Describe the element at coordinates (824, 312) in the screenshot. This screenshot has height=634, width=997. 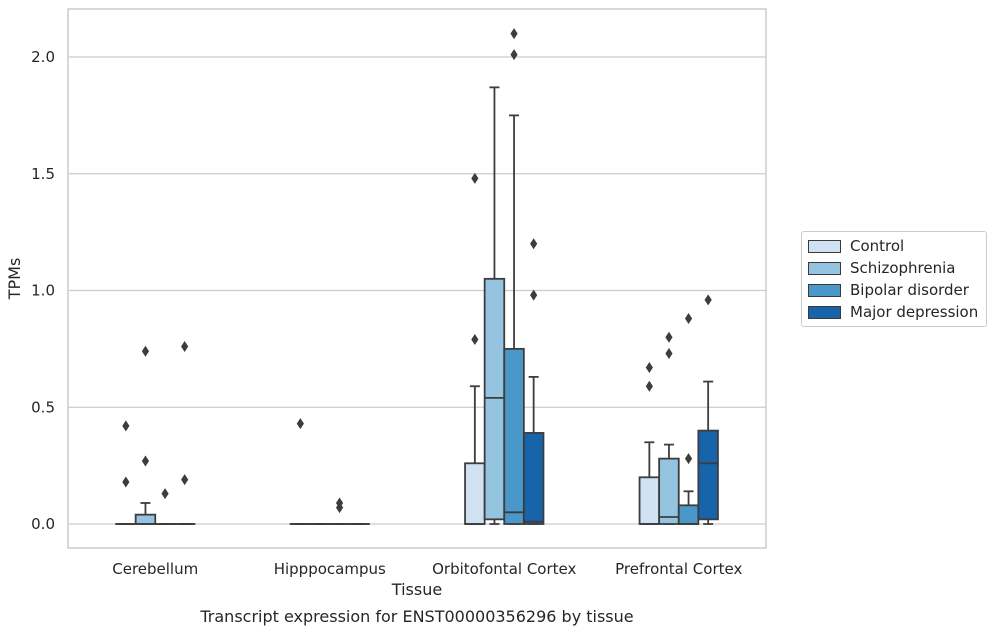
I see `legend-swatch-major-depression` at that location.